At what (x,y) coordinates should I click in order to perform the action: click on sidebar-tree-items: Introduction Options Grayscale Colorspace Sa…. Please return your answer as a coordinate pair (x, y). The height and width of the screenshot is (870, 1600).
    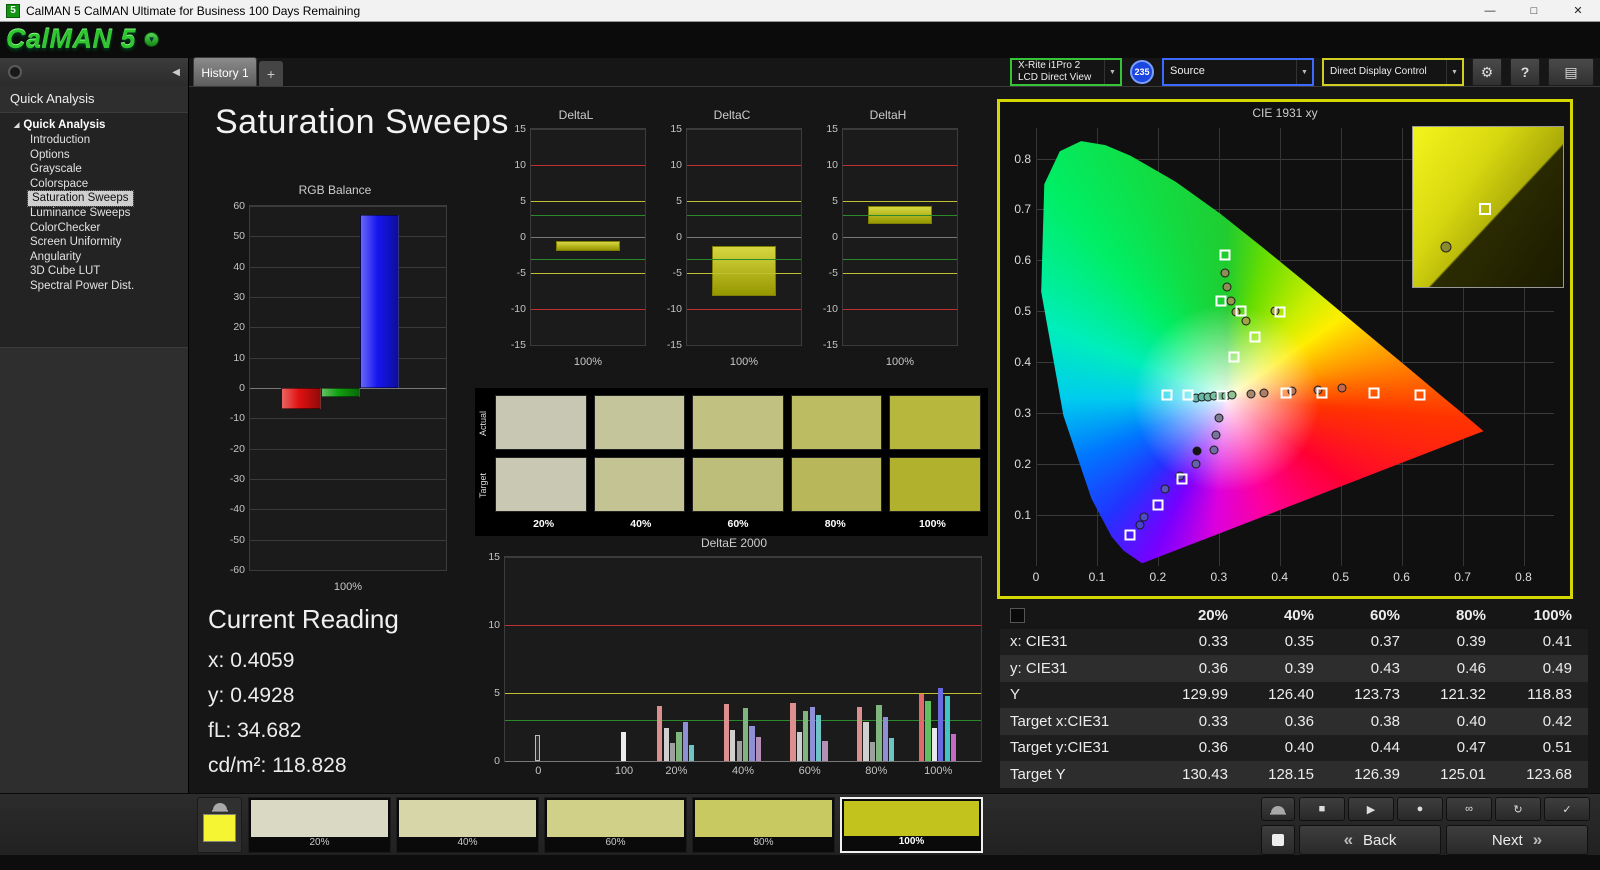
    Looking at the image, I should click on (94, 213).